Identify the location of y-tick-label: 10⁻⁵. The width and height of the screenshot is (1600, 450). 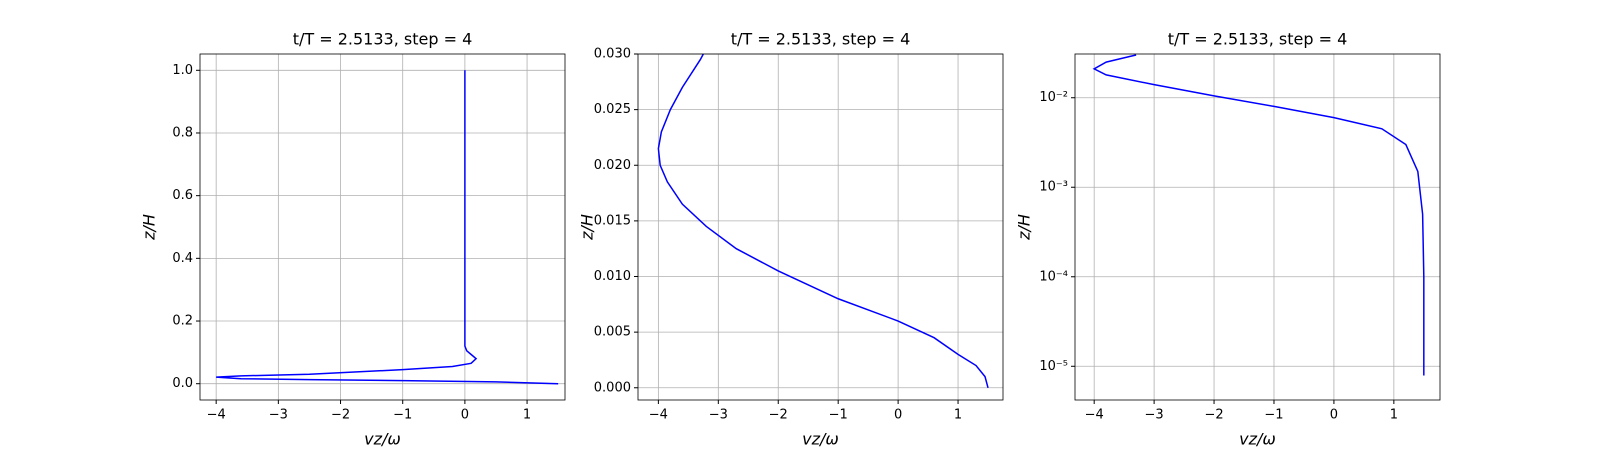
(1053, 366).